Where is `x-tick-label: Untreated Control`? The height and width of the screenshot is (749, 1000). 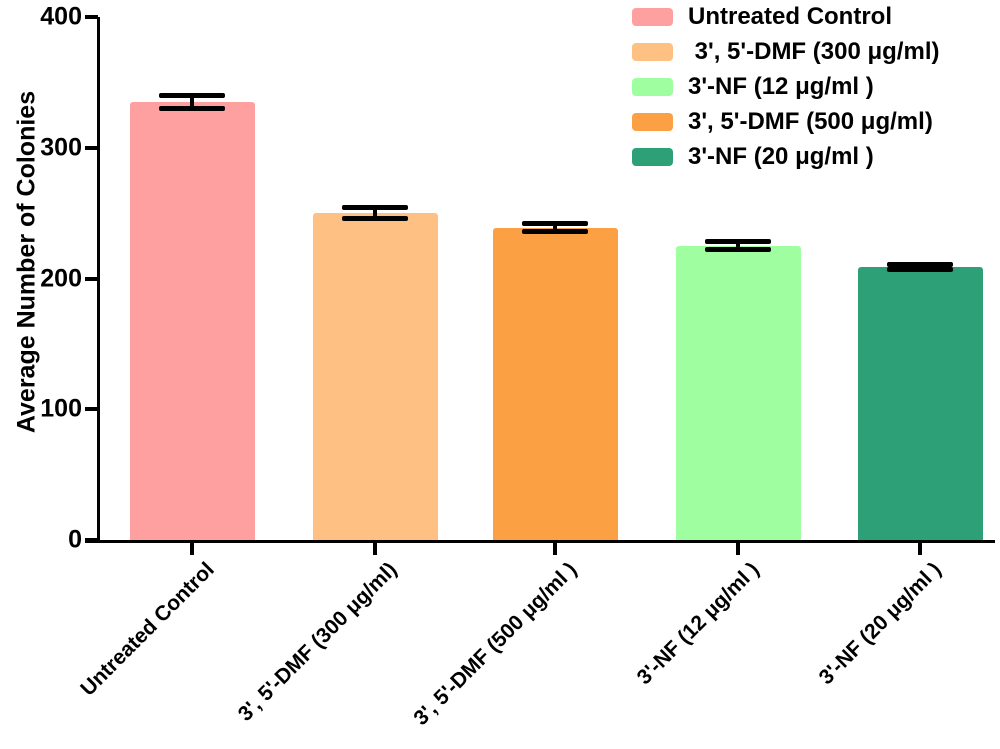
x-tick-label: Untreated Control is located at coordinates (147, 629).